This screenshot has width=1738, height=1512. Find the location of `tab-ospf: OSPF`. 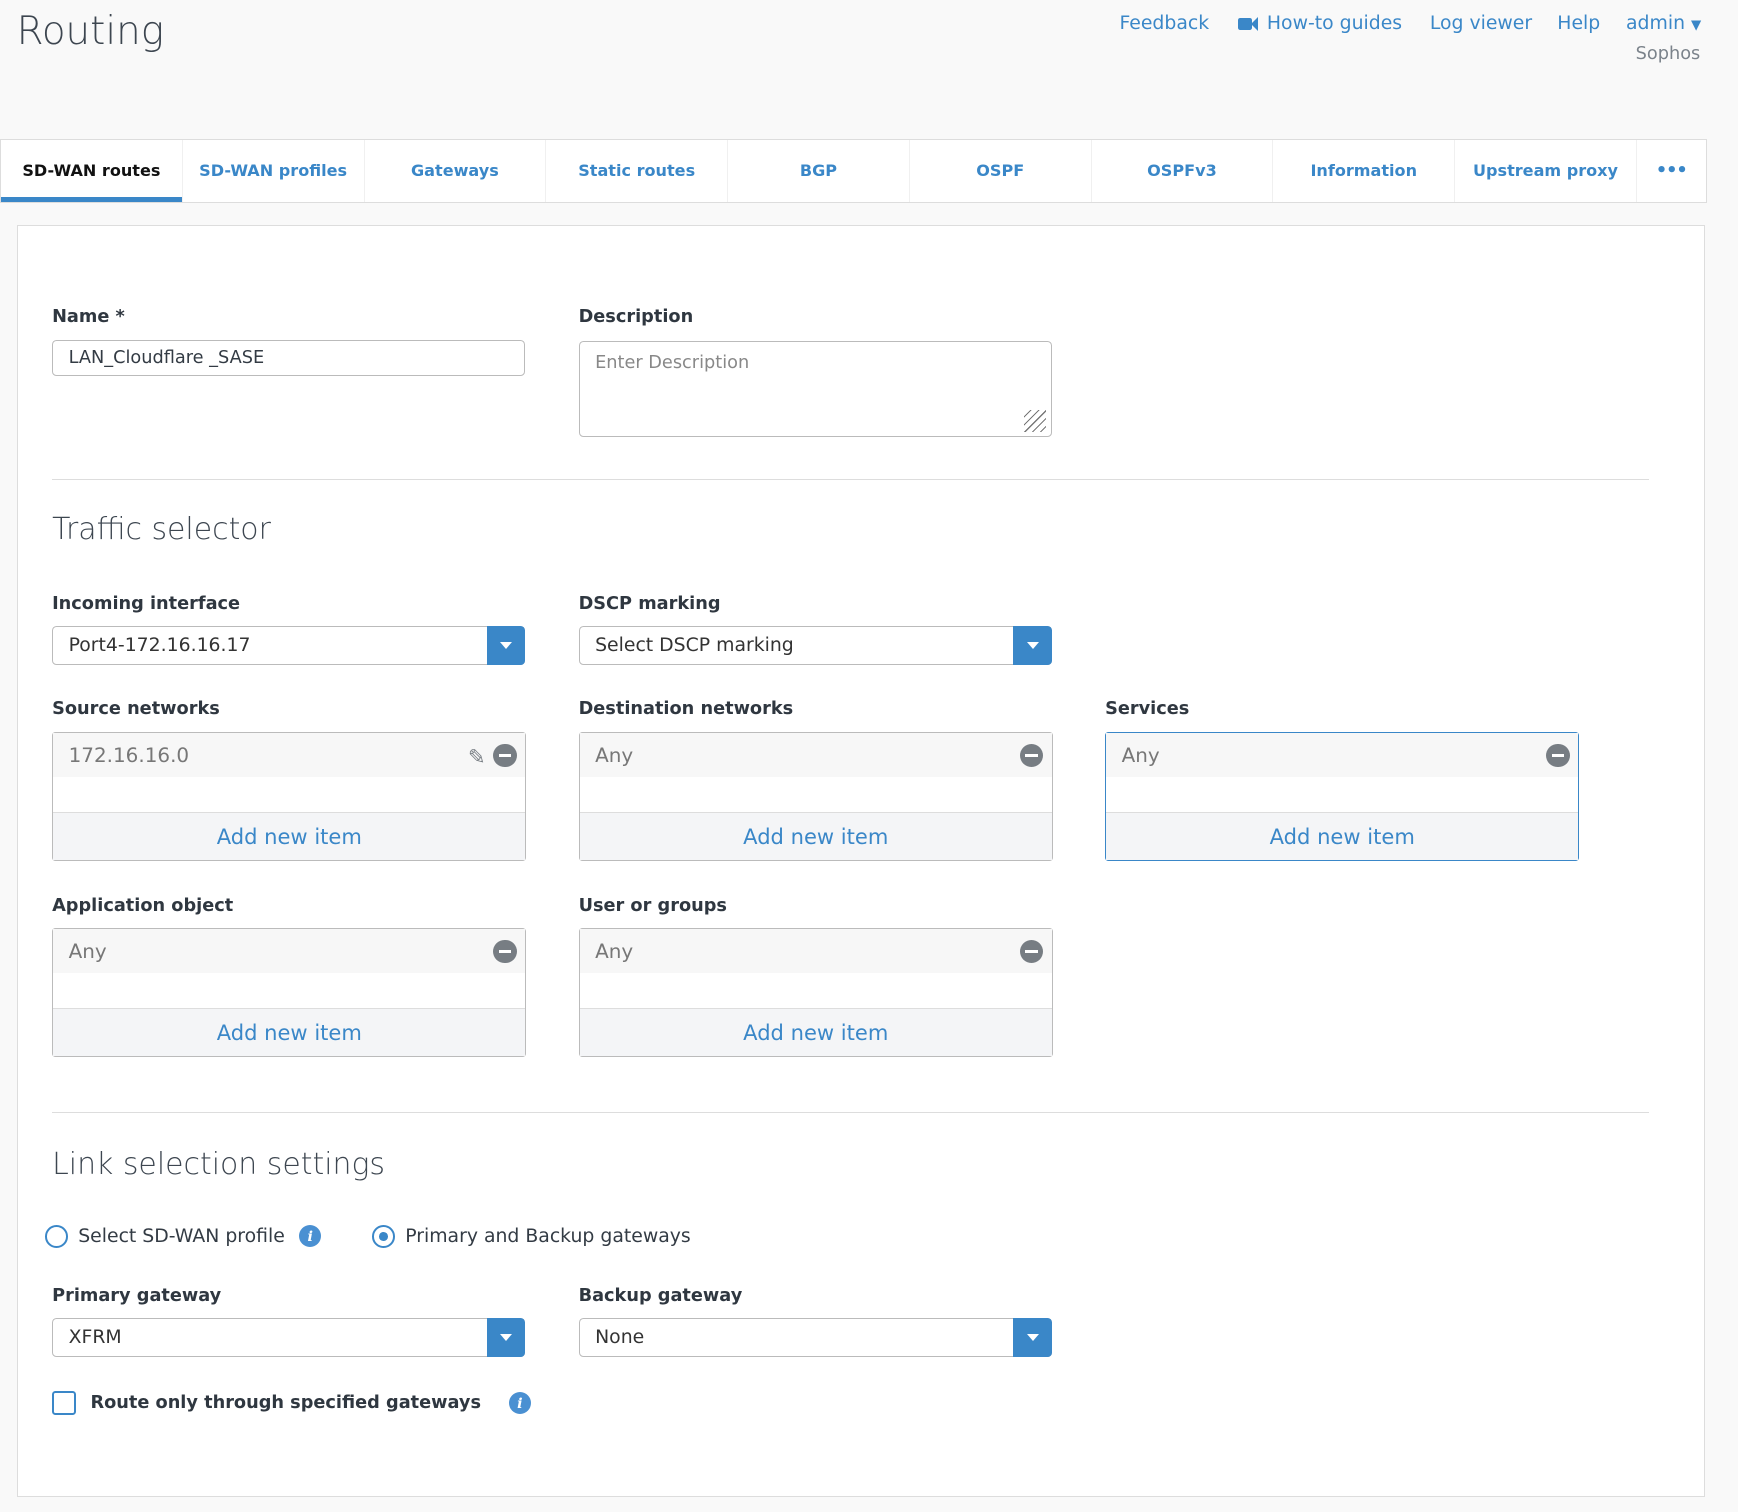

tab-ospf: OSPF is located at coordinates (1001, 170).